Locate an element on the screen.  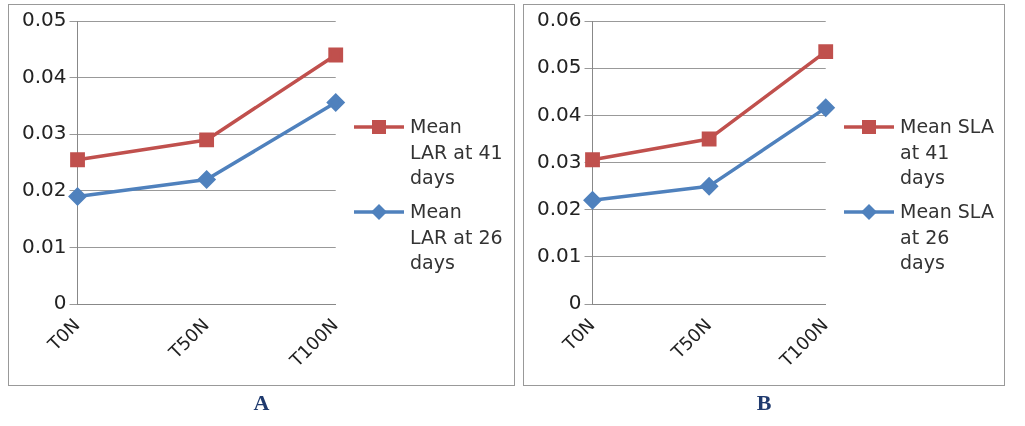
text: A is located at coordinates (261, 403).